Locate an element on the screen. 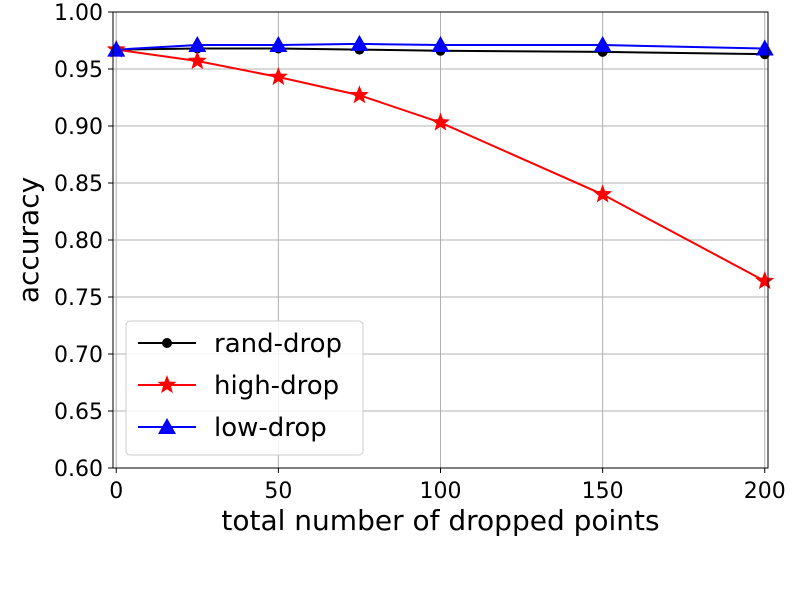 The height and width of the screenshot is (600, 800). legend: rand-drop high-drop low-drop is located at coordinates (244, 388).